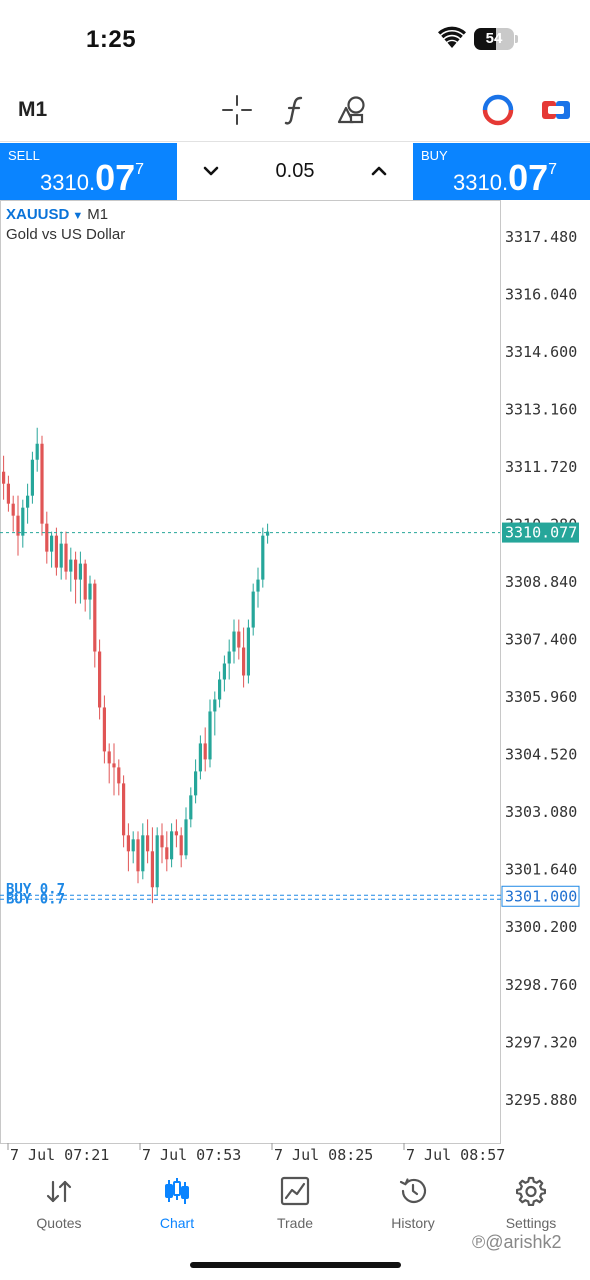 The width and height of the screenshot is (590, 1280). Describe the element at coordinates (295, 110) in the screenshot. I see `indicators-icon` at that location.